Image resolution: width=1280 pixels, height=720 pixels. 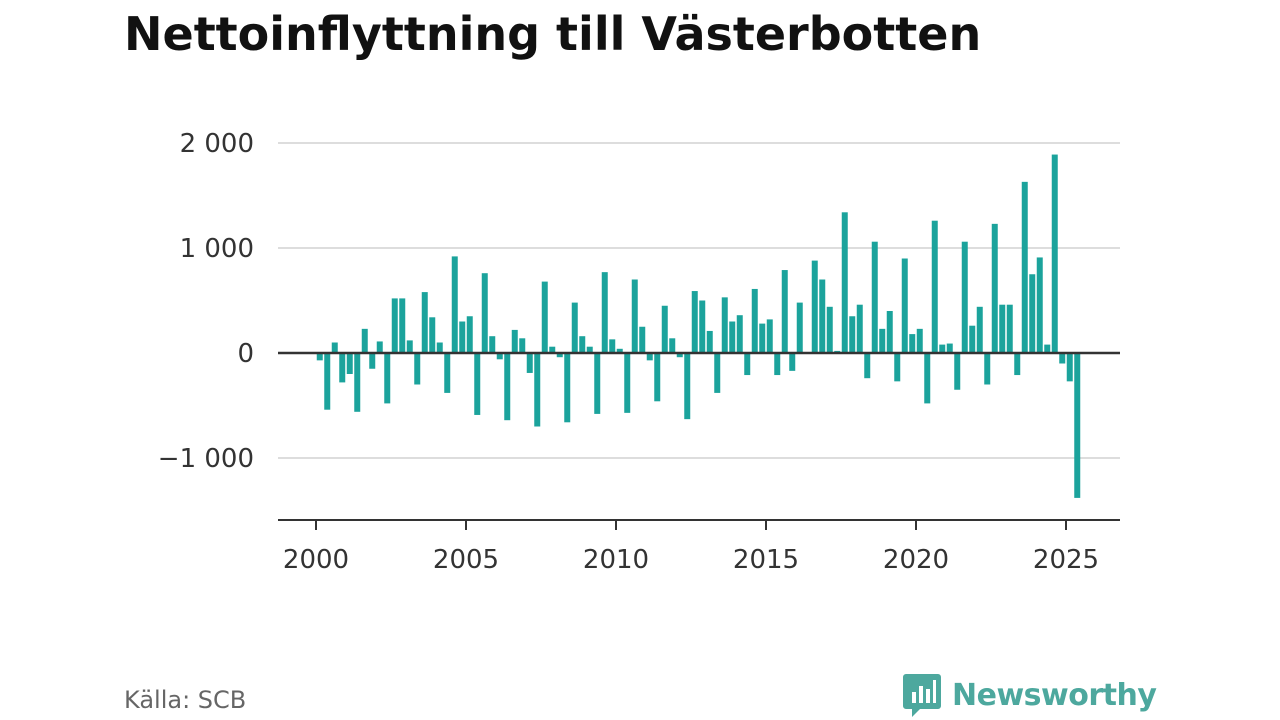 I want to click on x-tick-label: 2025, so click(x=1066, y=560).